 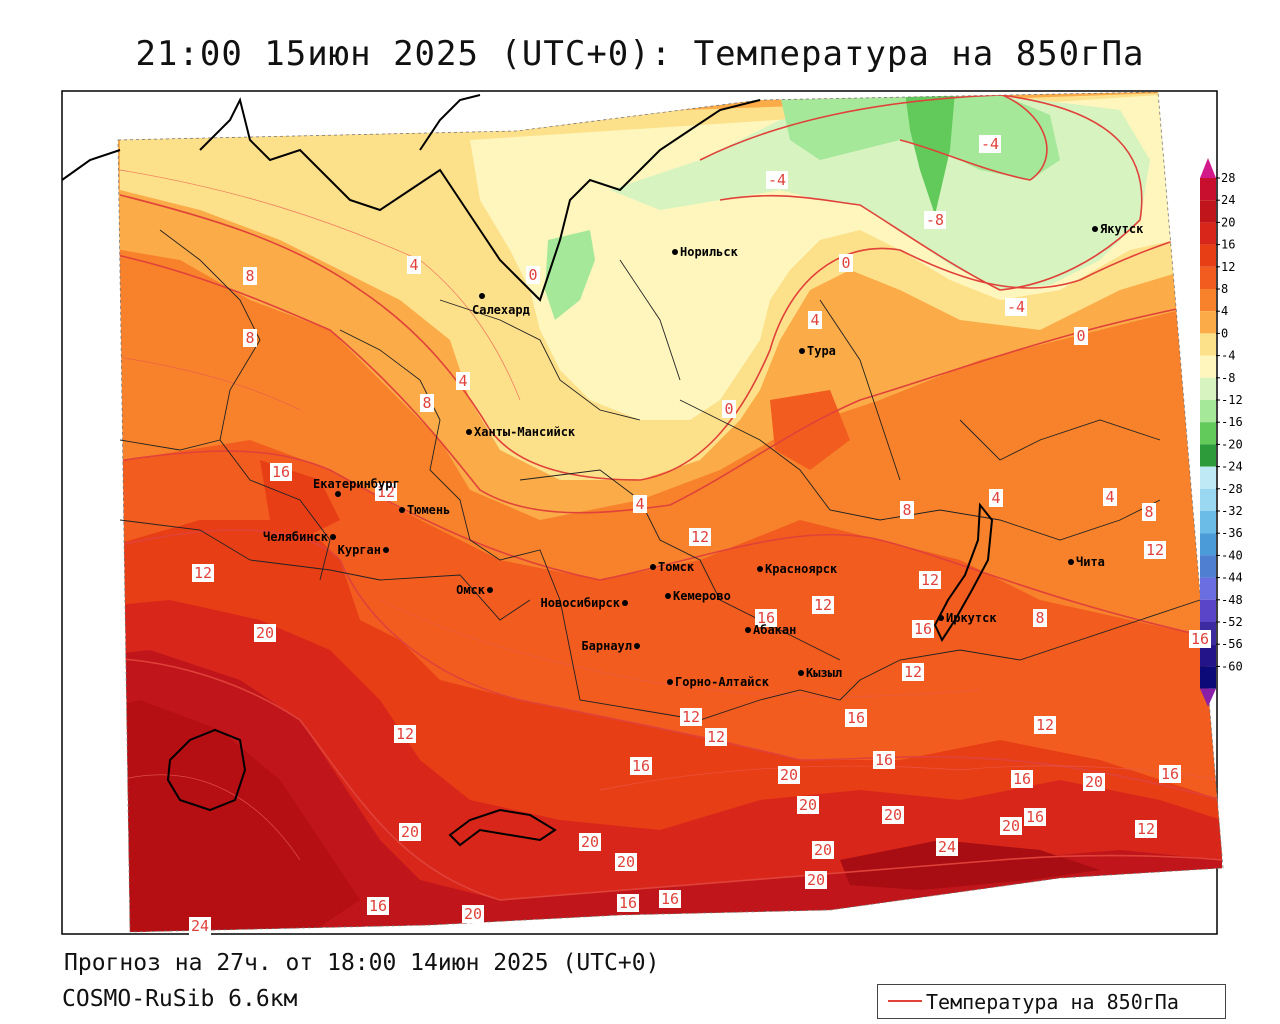 I want to click on colorbar-tick-label: -36, so click(x=1232, y=533).